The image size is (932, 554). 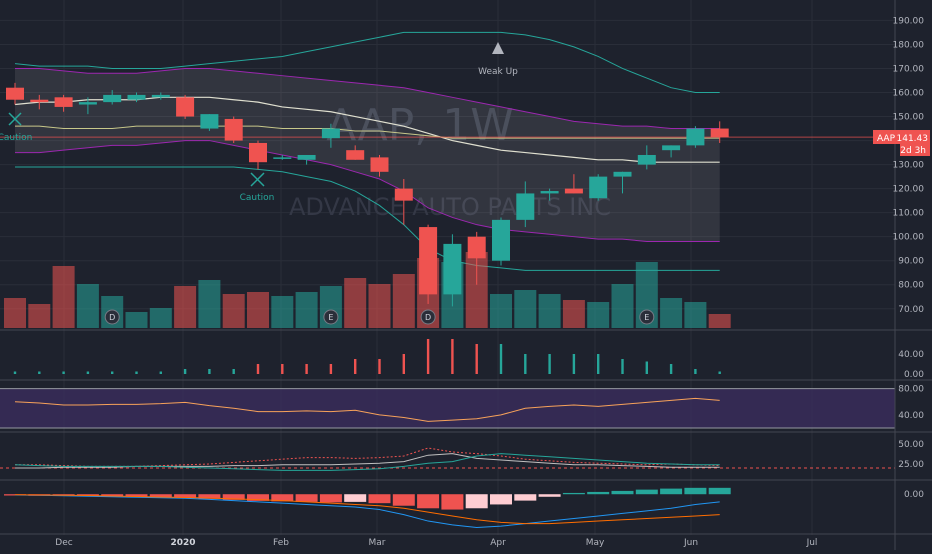 I want to click on price-label-ticker: AAP, so click(x=886, y=139).